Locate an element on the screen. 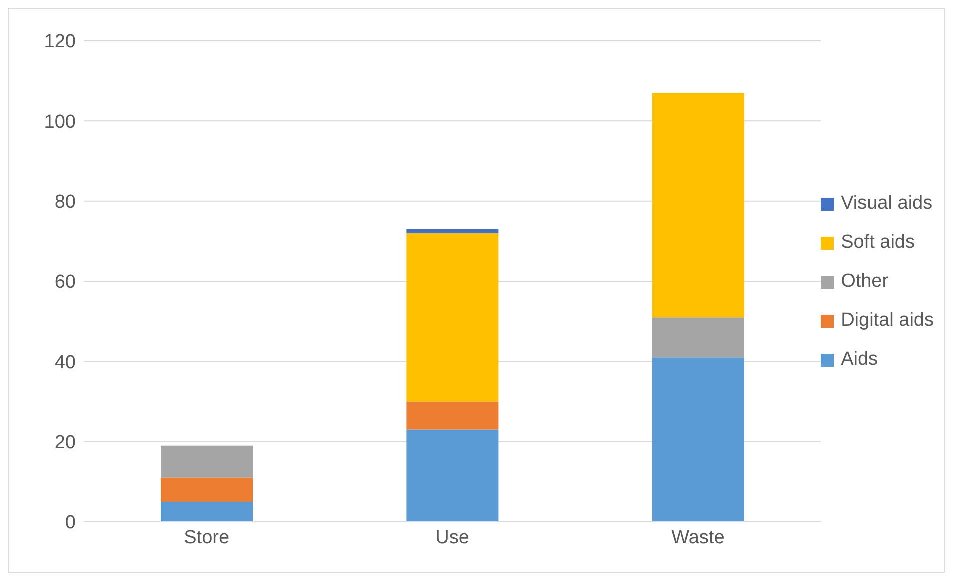  y-tick-label: 40 is located at coordinates (65, 363).